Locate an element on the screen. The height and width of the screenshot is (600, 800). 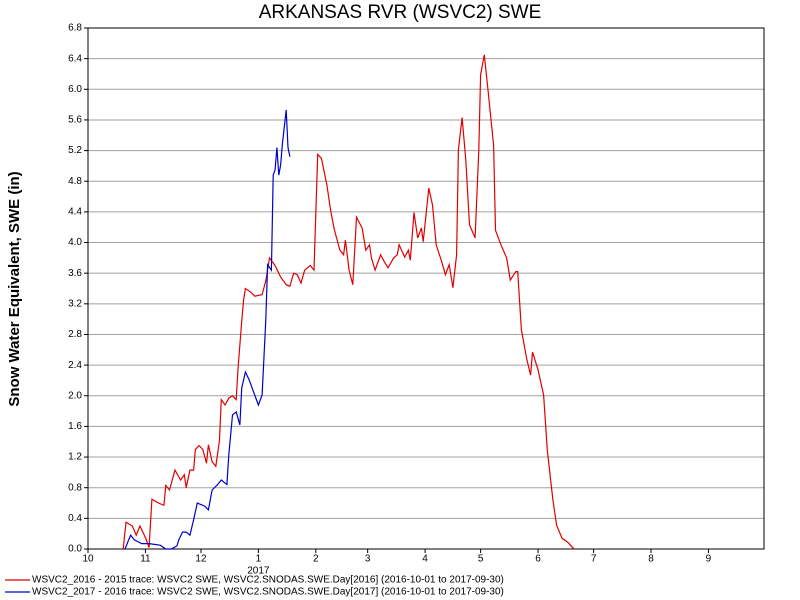
y-axis-label: Snow Water Equivalent, SWE (in) is located at coordinates (14, 288).